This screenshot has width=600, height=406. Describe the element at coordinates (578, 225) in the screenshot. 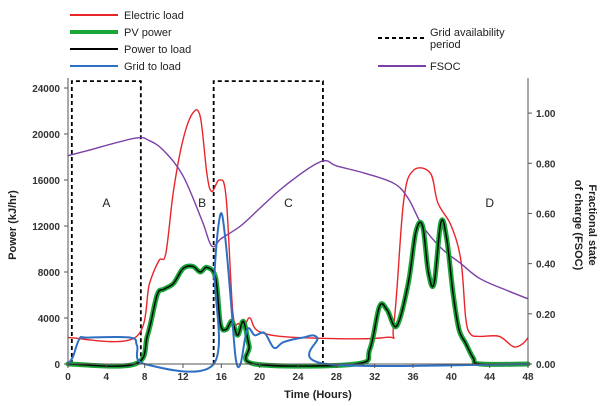

I see `y-axis-right-label-line-2: of charge (FSOC)` at that location.